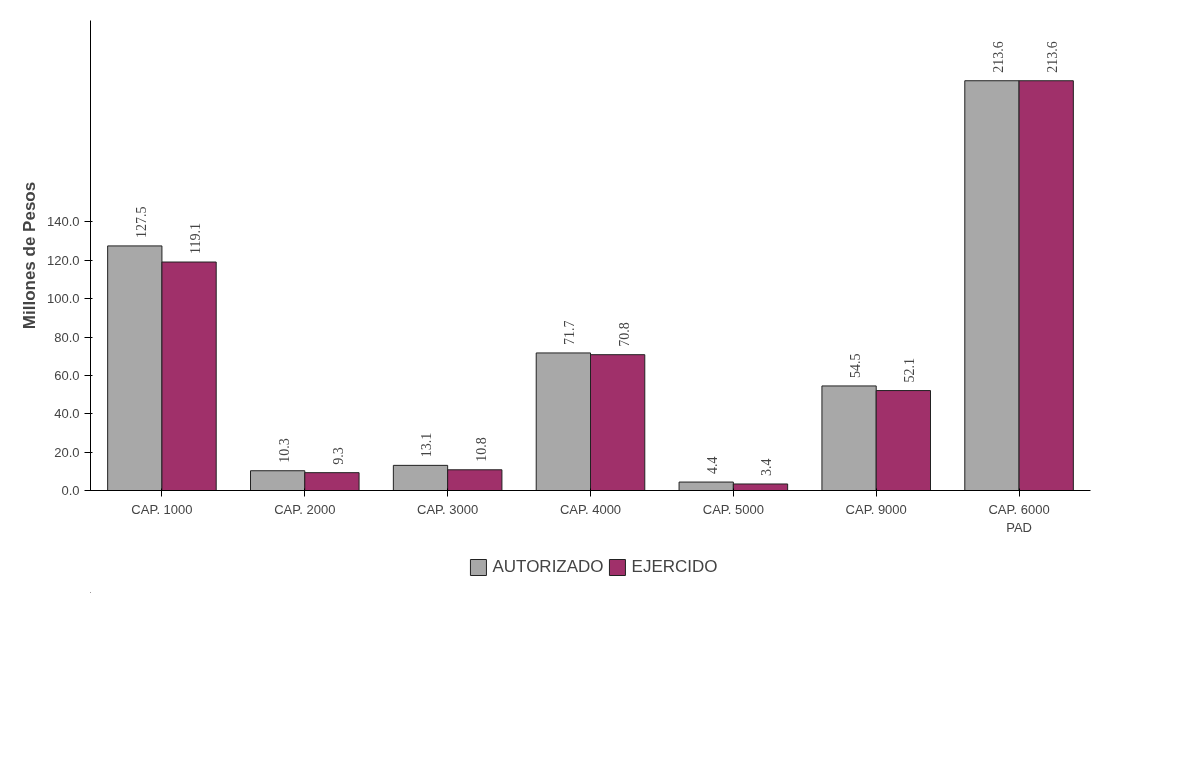 This screenshot has width=1195, height=781. What do you see at coordinates (876, 509) in the screenshot?
I see `x-tick-label: CAP. 9000` at bounding box center [876, 509].